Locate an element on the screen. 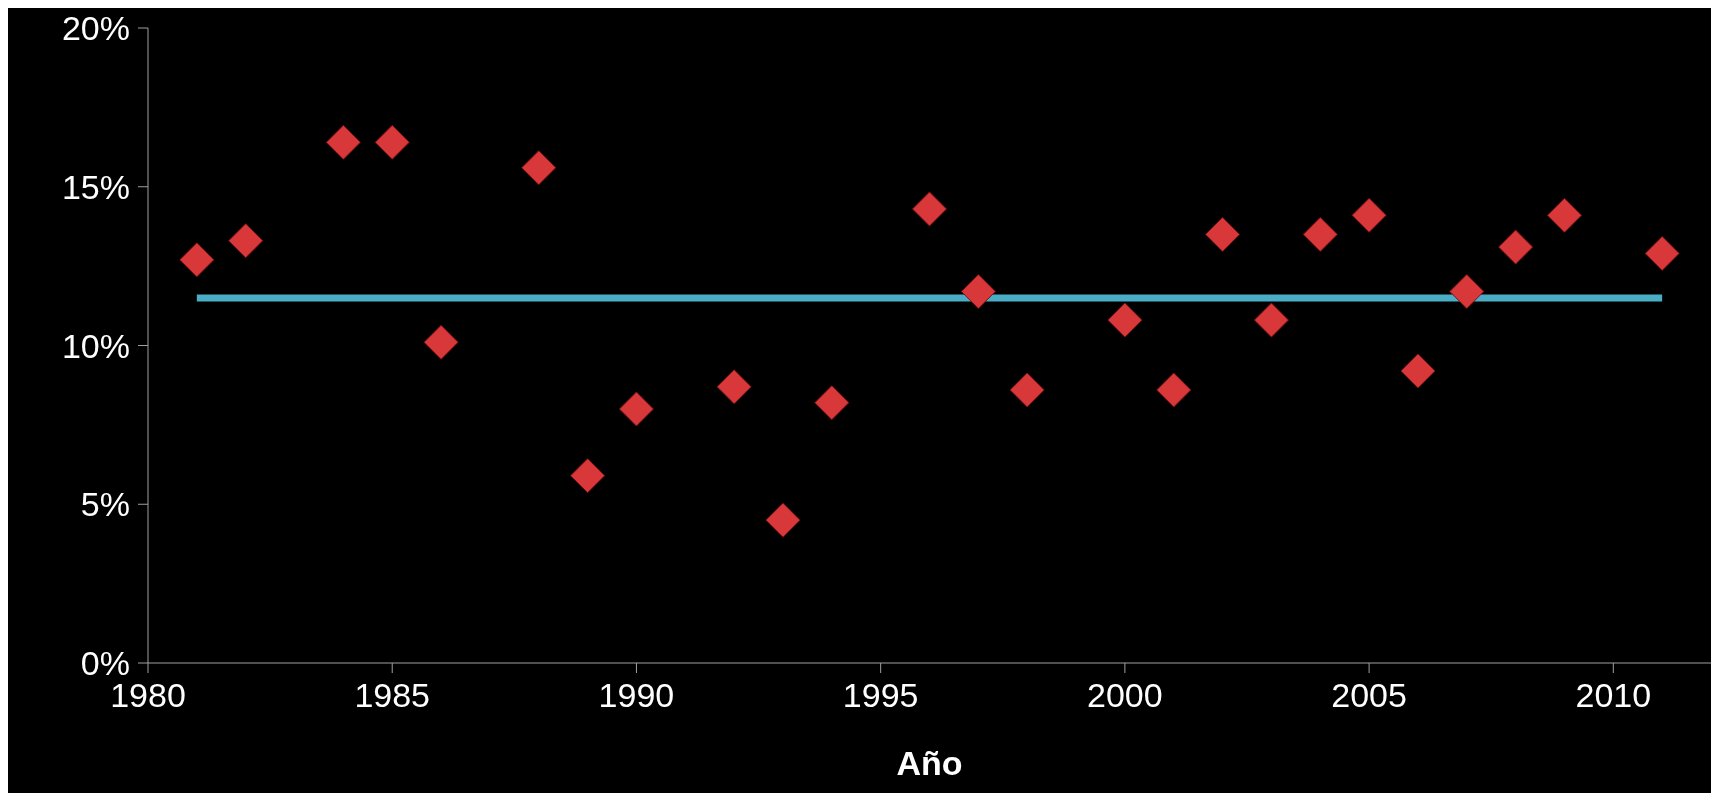  x-tick-label: 2010 is located at coordinates (1613, 695).